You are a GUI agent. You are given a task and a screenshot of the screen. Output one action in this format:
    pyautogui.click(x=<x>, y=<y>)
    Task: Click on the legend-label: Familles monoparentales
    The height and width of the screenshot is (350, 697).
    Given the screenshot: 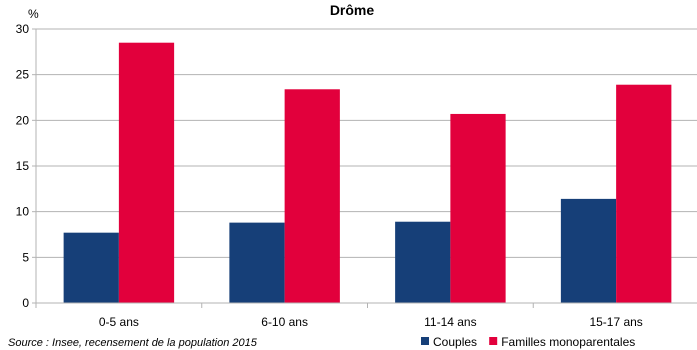 What is the action you would take?
    pyautogui.click(x=568, y=342)
    